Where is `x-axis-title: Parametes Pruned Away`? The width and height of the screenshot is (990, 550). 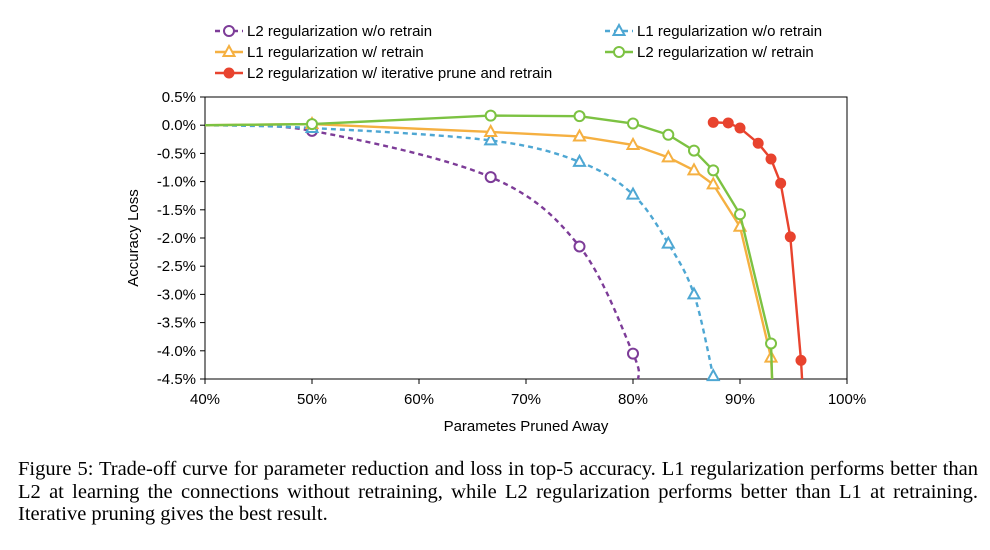
x-axis-title: Parametes Pruned Away is located at coordinates (526, 426).